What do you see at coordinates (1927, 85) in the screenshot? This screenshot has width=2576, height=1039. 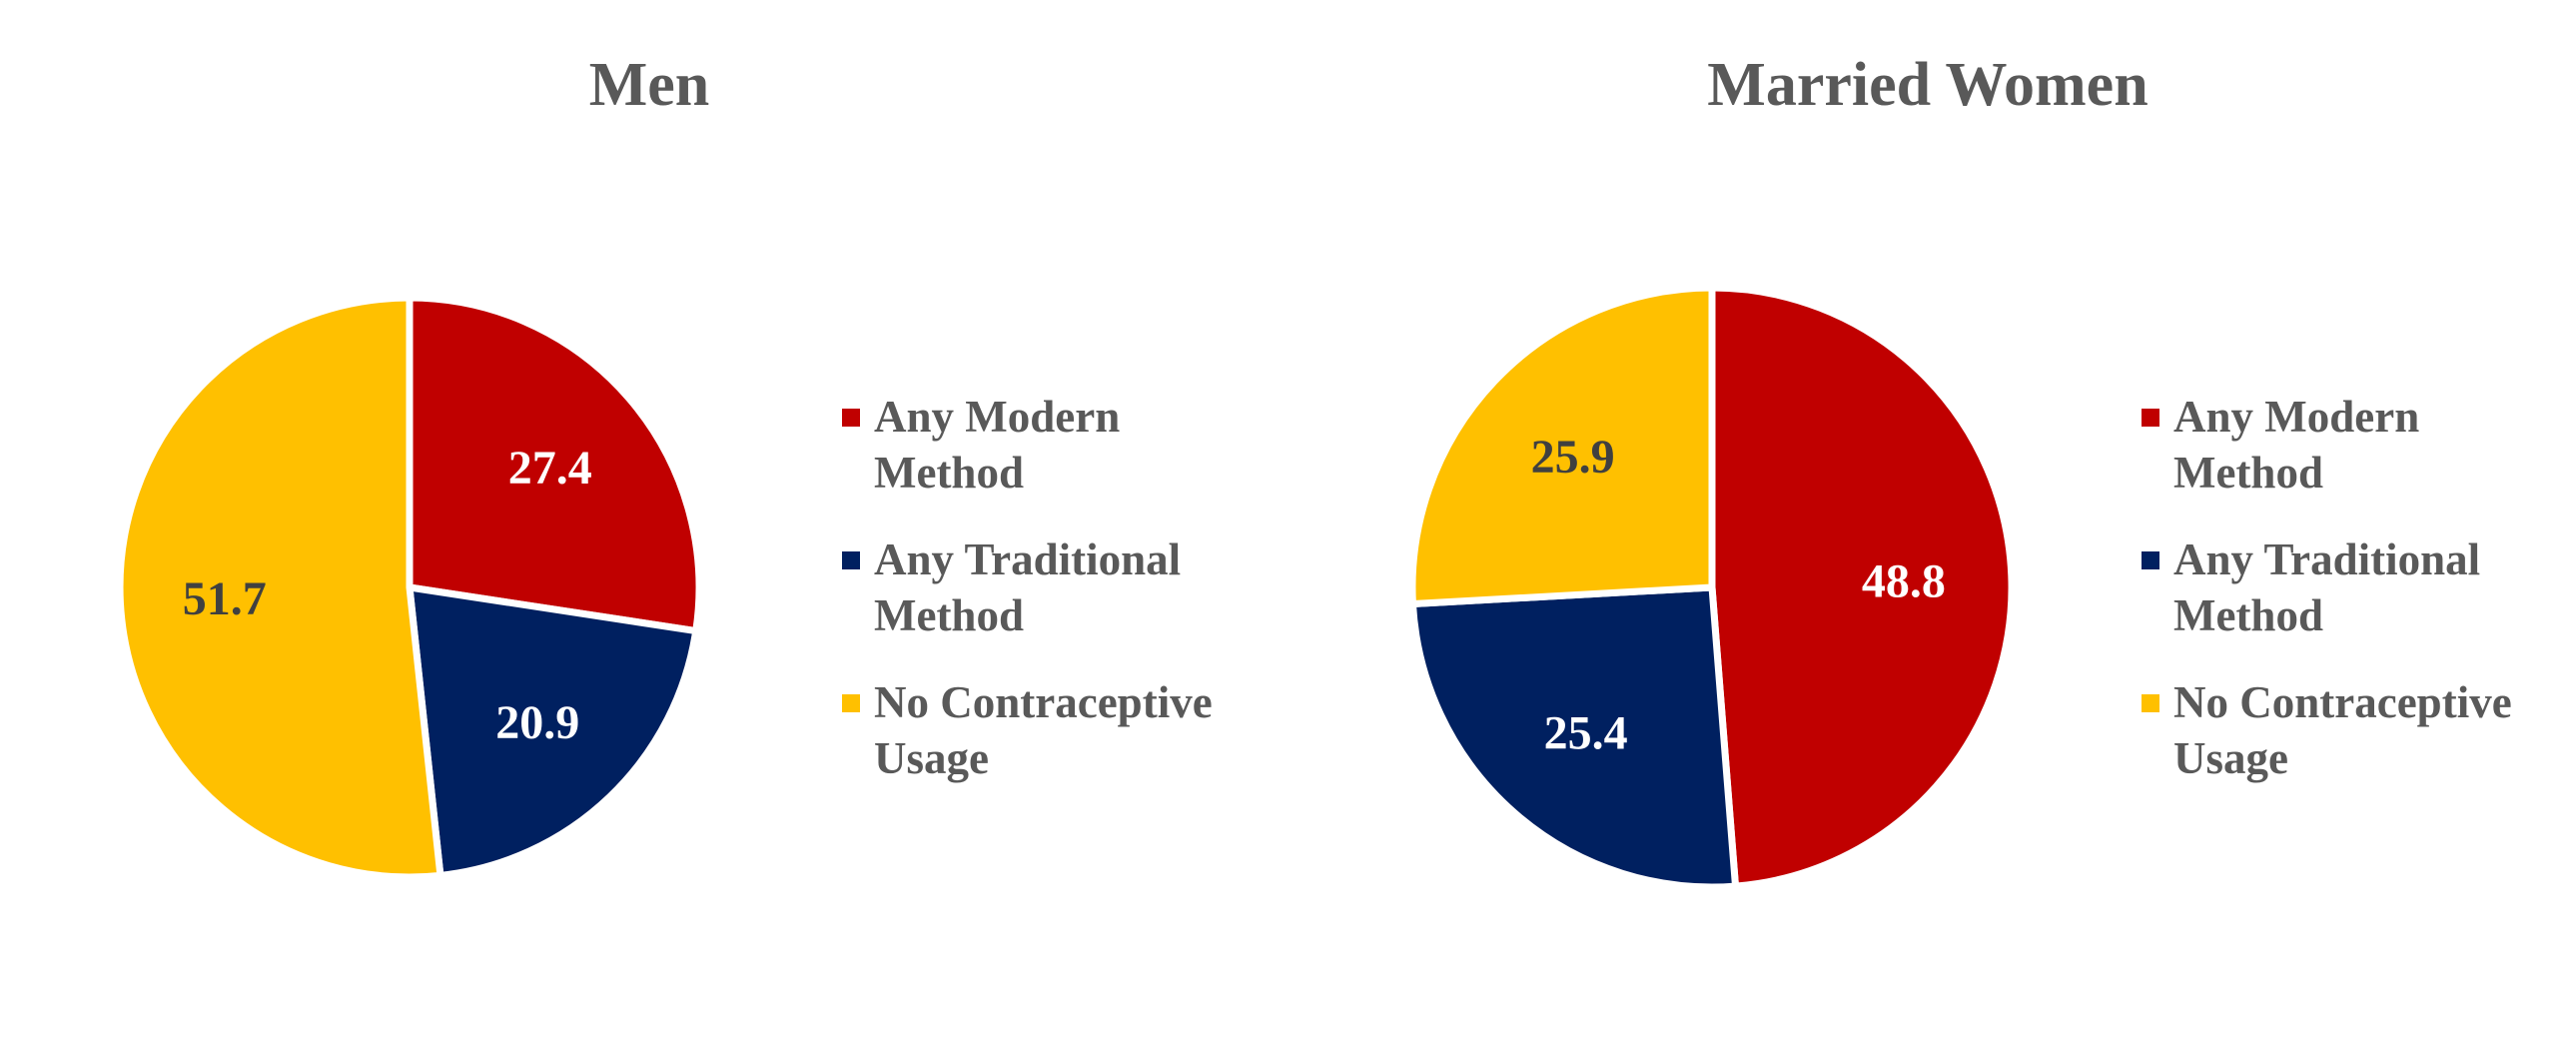 I see `married-women-chart-title: Married Women` at bounding box center [1927, 85].